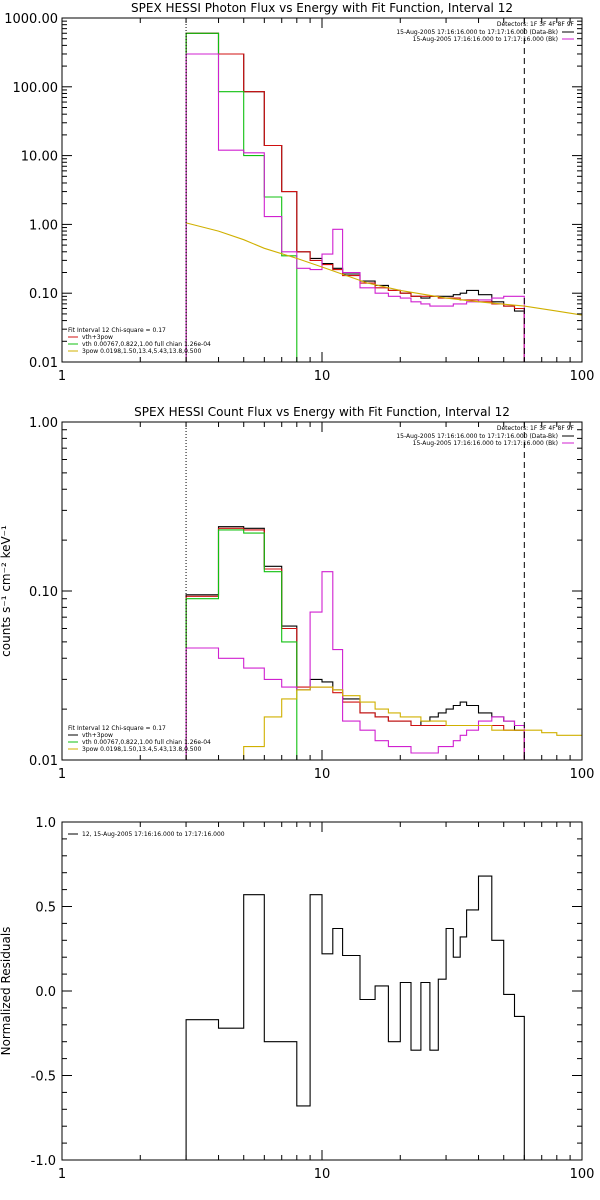 The image size is (600, 1200). I want to click on y-axis-label: counts s⁻¹ cm⁻² keV⁻¹, so click(6, 591).